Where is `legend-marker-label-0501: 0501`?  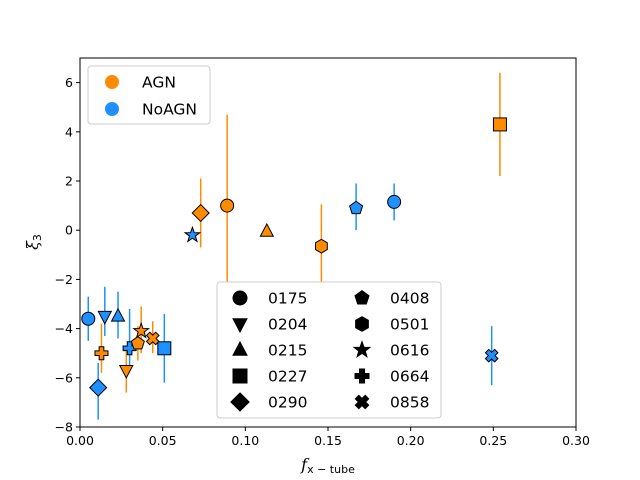 legend-marker-label-0501: 0501 is located at coordinates (409, 325).